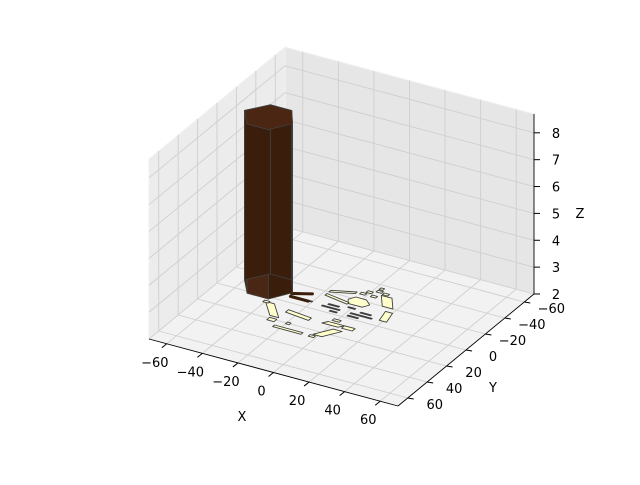 This screenshot has height=485, width=640. I want to click on y-axis-label: Y, so click(492, 388).